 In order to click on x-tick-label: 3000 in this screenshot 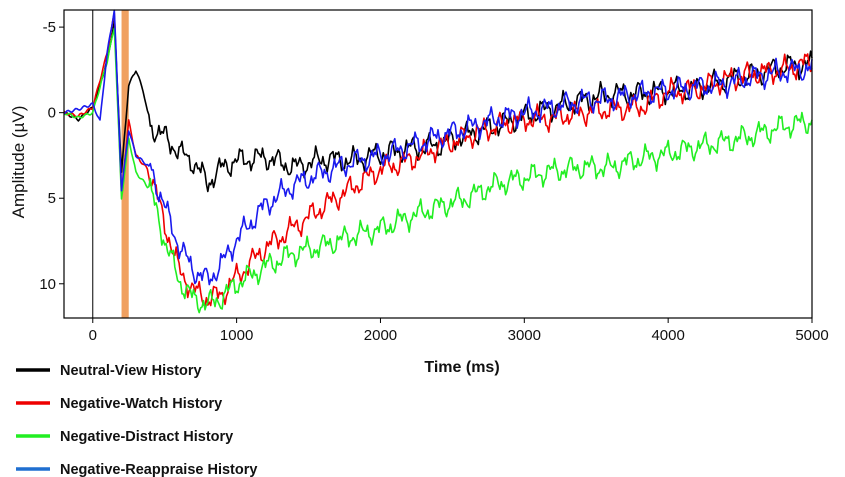, I will do `click(524, 335)`.